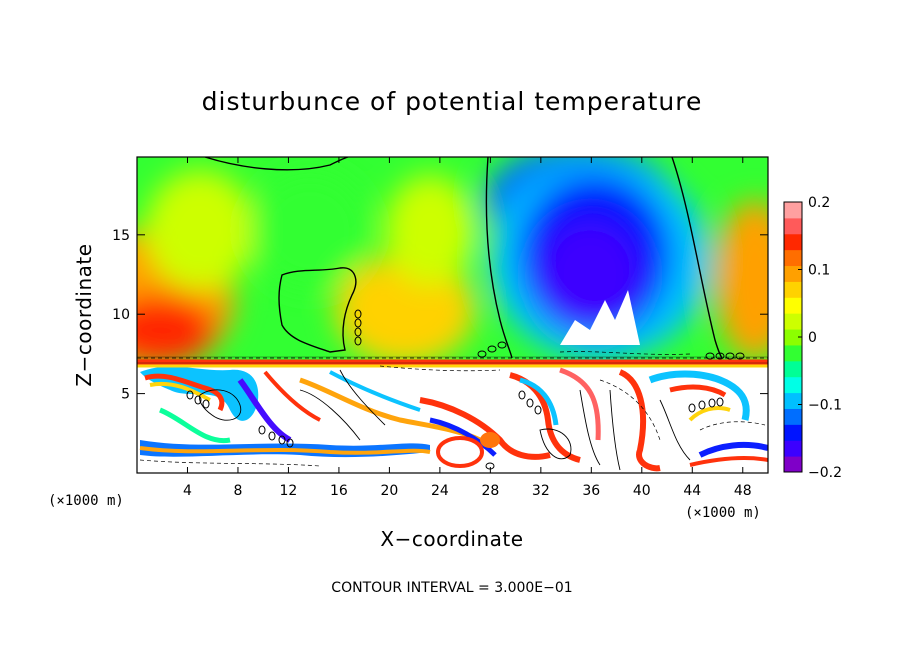 The height and width of the screenshot is (654, 904). What do you see at coordinates (825, 473) in the screenshot?
I see `colorbar-tick-label: −0.2` at bounding box center [825, 473].